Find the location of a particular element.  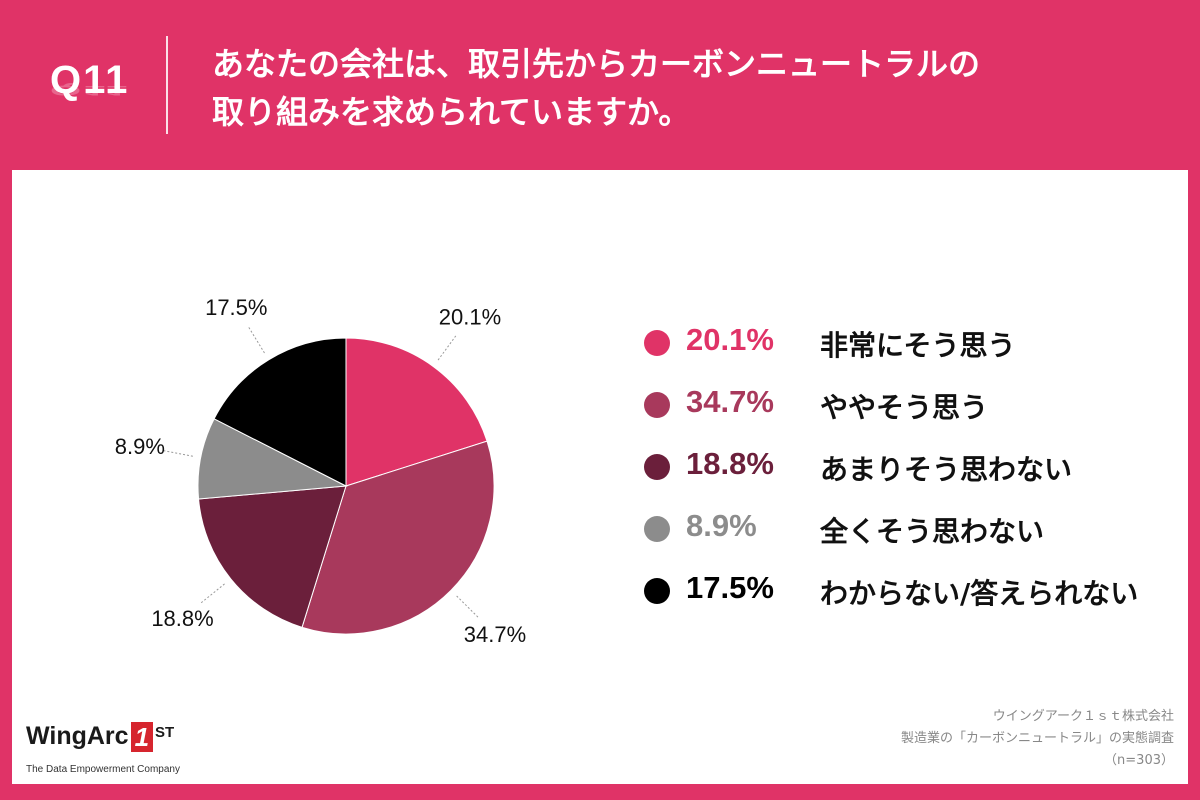

title-line-1: あなたの会社は、取引先からカーボンニュートラルの is located at coordinates (596, 64).